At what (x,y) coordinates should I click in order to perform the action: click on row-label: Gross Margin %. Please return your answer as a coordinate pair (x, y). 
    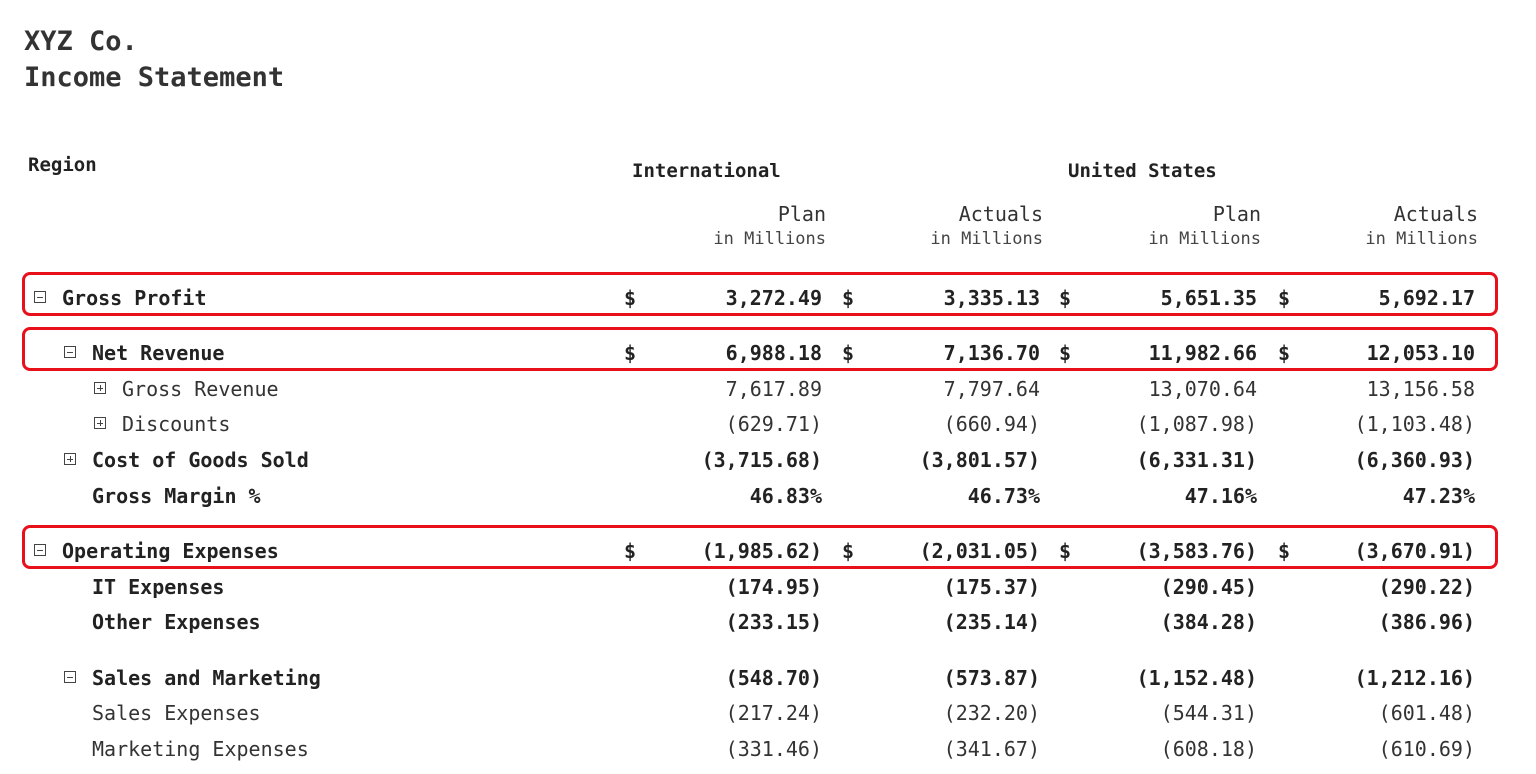
    Looking at the image, I should click on (176, 496).